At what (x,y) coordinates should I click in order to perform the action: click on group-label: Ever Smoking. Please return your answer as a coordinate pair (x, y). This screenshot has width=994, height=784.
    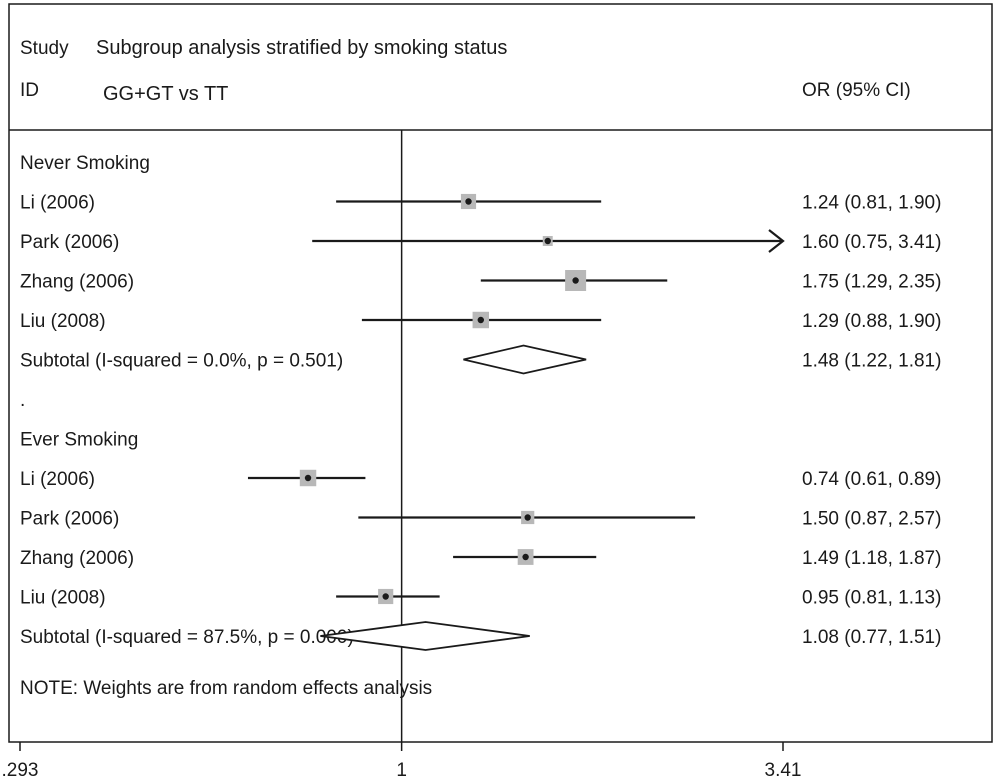
    Looking at the image, I should click on (79, 440).